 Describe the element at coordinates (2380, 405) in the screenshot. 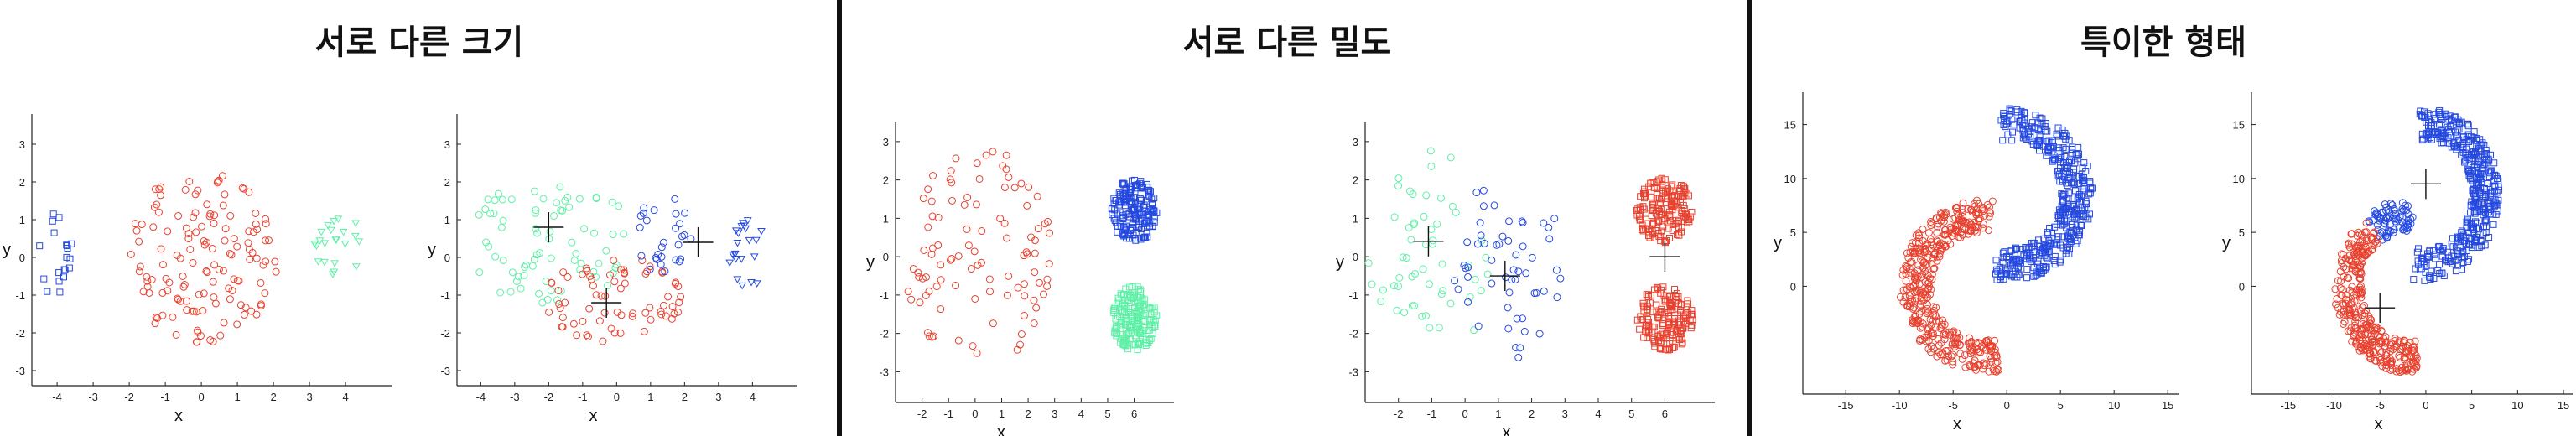

I see `x-tick-label: -5` at that location.